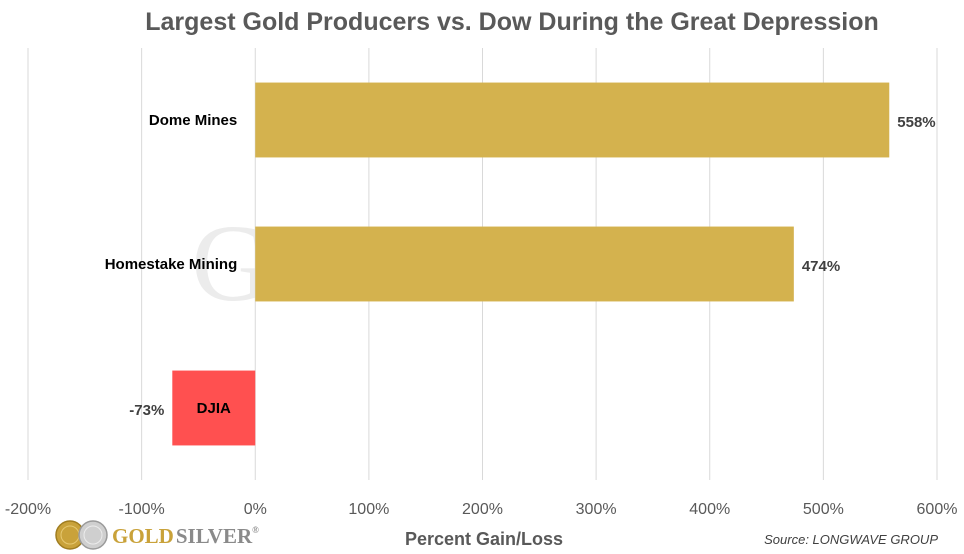  I want to click on x-tick-label: 300%, so click(596, 509).